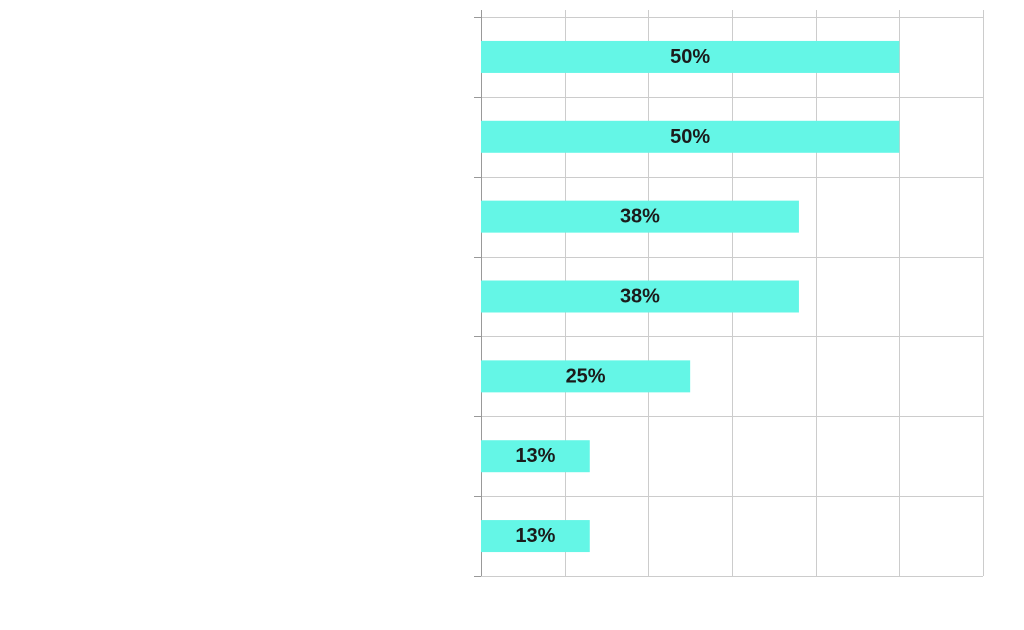 The image size is (1024, 630). I want to click on data-label-4: 25%, so click(586, 376).